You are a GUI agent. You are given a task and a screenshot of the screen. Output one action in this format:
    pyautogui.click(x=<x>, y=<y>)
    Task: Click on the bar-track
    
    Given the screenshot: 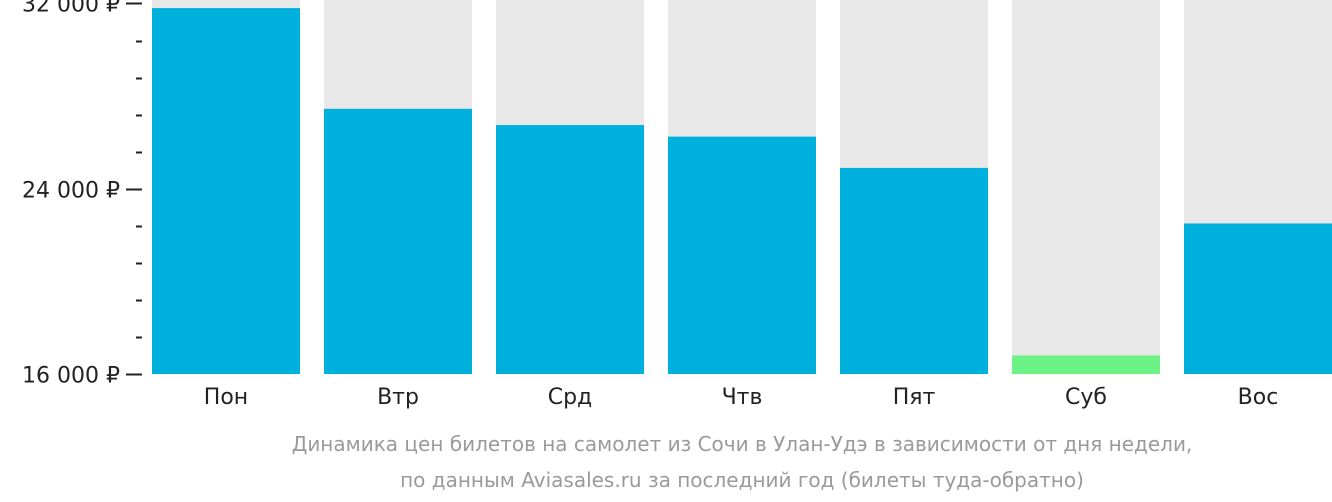 What is the action you would take?
    pyautogui.click(x=1086, y=187)
    